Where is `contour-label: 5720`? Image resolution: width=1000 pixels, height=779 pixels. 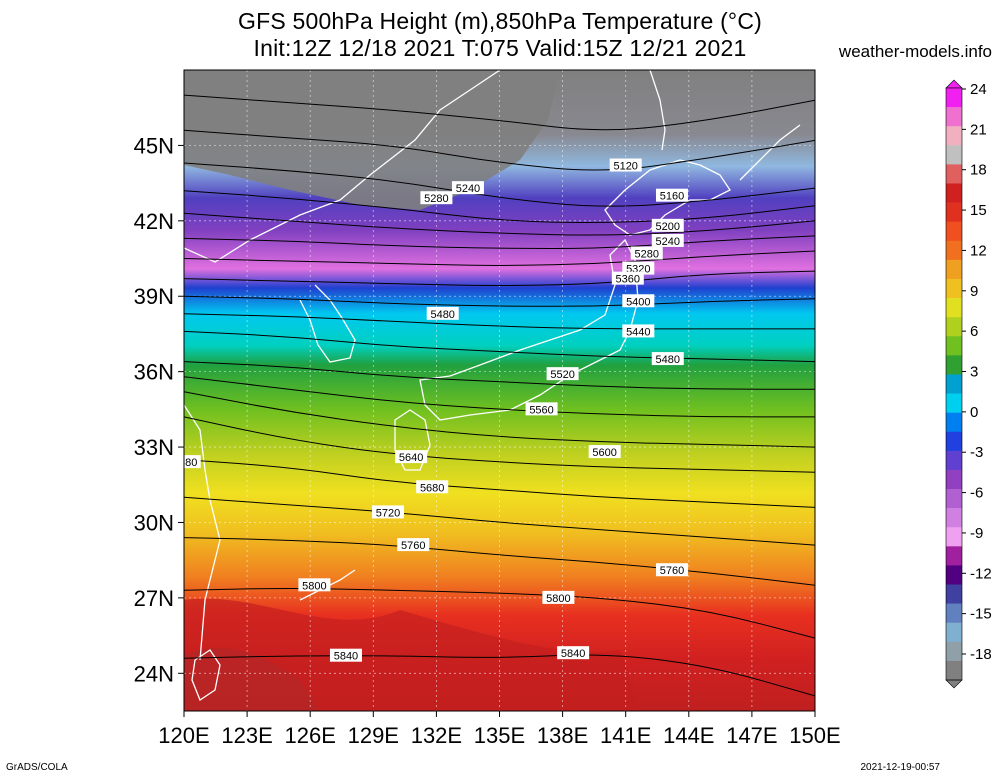
contour-label: 5720 is located at coordinates (388, 513).